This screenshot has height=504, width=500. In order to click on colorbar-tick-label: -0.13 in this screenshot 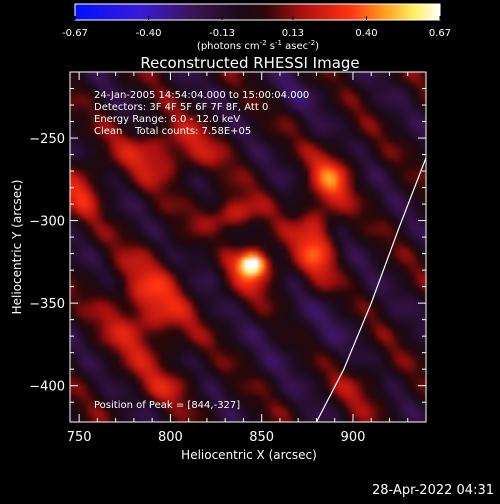, I will do `click(222, 33)`.